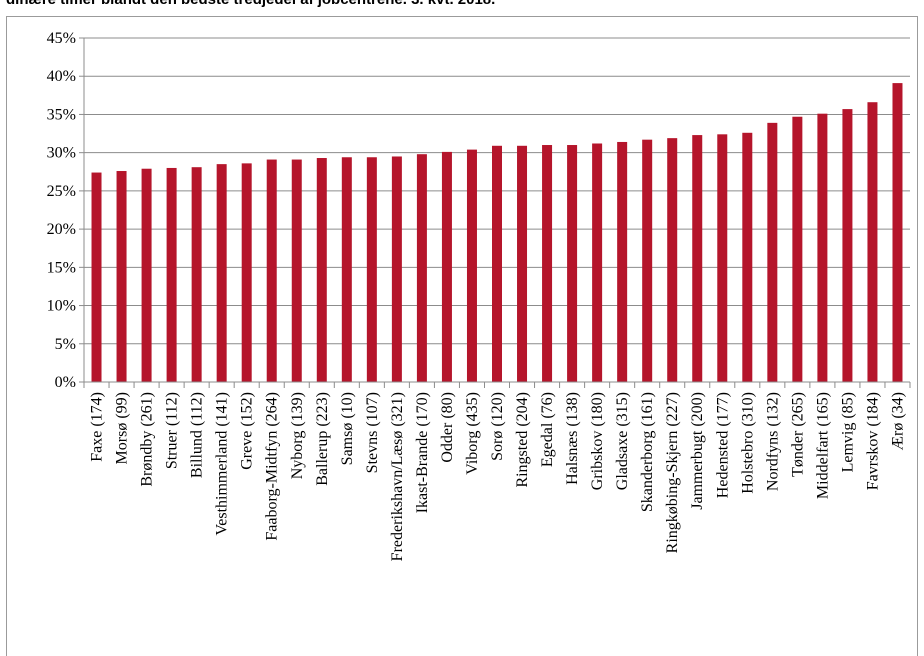 The image size is (924, 656). What do you see at coordinates (147, 439) in the screenshot?
I see `x-tick-label: Brøndby (261)` at bounding box center [147, 439].